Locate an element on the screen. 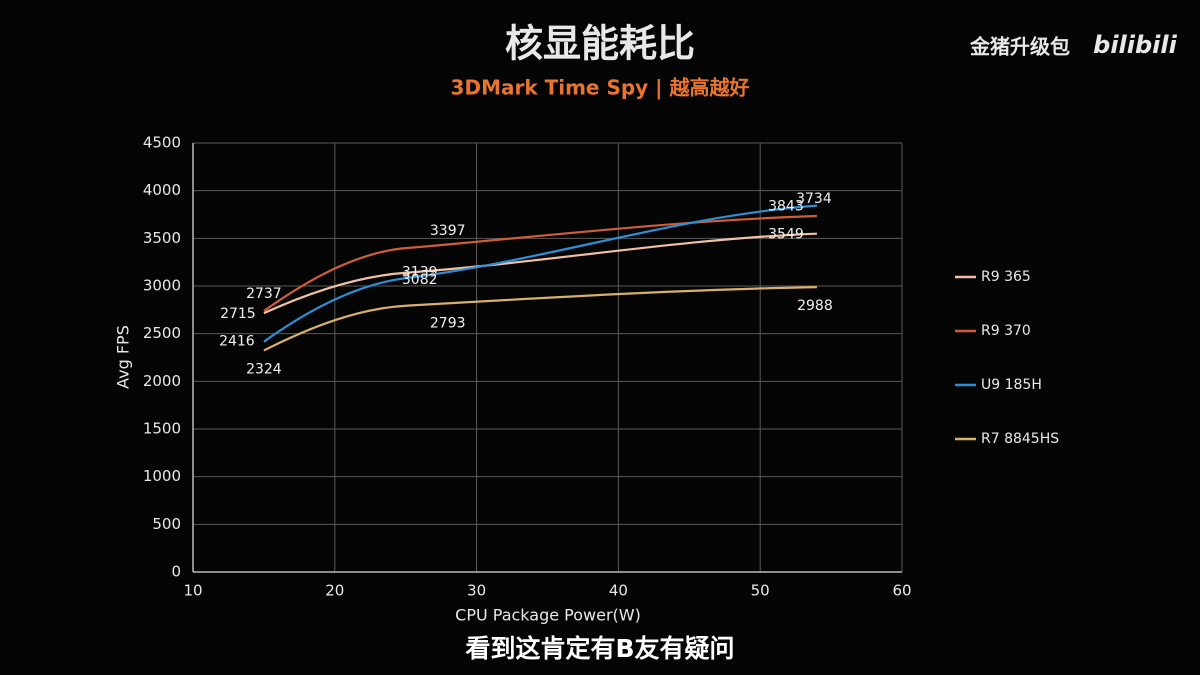 The width and height of the screenshot is (1200, 675). data-label: 2988 is located at coordinates (815, 306).